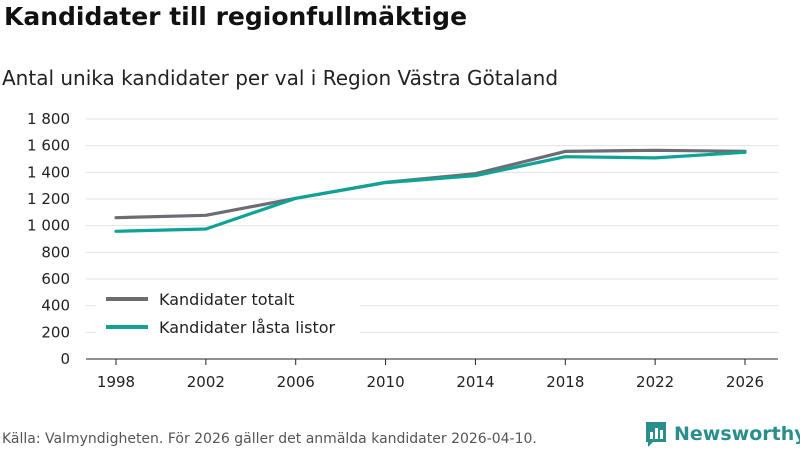  What do you see at coordinates (385, 382) in the screenshot?
I see `x-tick-label: 2010` at bounding box center [385, 382].